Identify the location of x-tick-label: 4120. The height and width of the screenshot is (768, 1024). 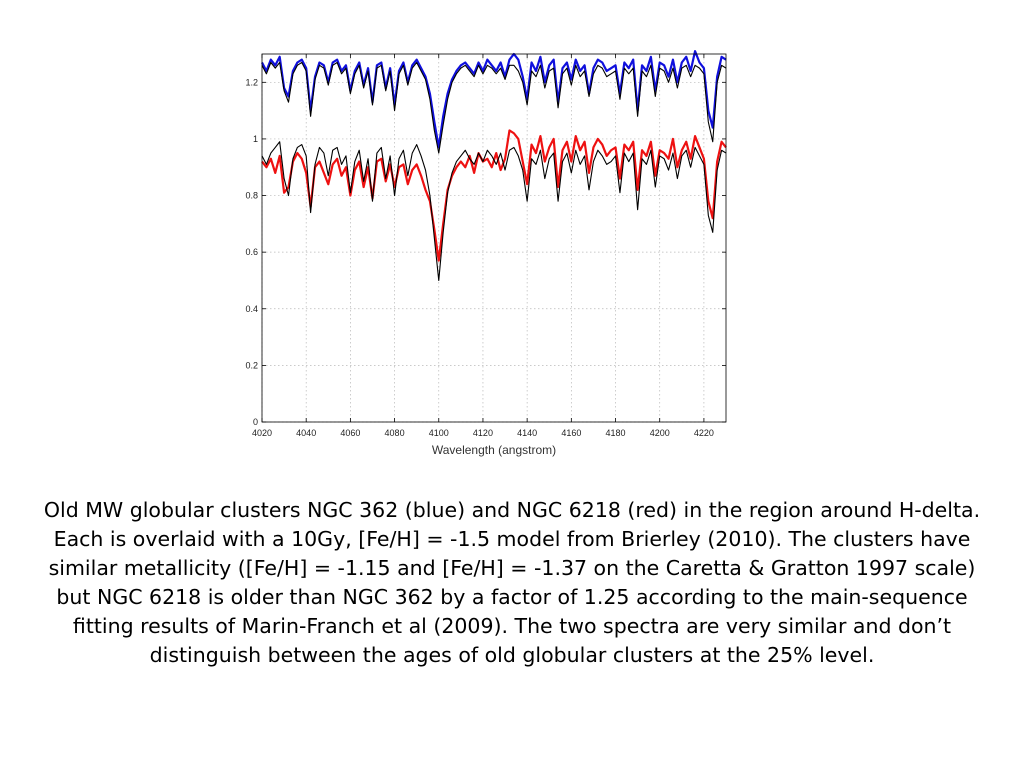
(483, 433).